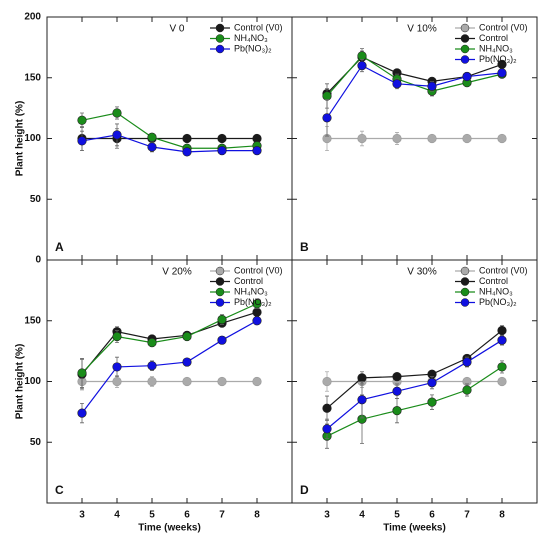 Image resolution: width=550 pixels, height=534 pixels. What do you see at coordinates (422, 272) in the screenshot?
I see `panel-title: V 30%` at bounding box center [422, 272].